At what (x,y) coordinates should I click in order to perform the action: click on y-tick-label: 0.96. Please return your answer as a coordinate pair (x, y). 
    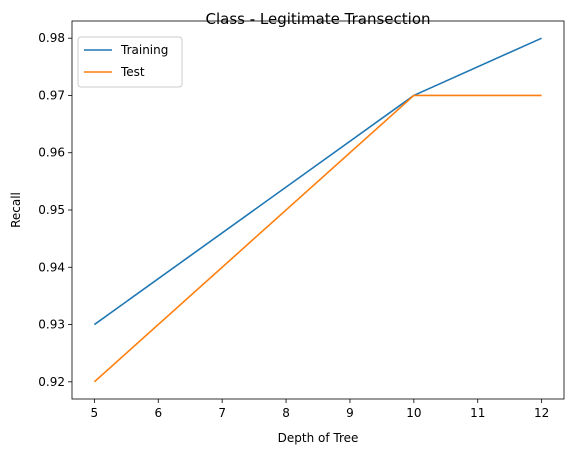
    Looking at the image, I should click on (51, 153).